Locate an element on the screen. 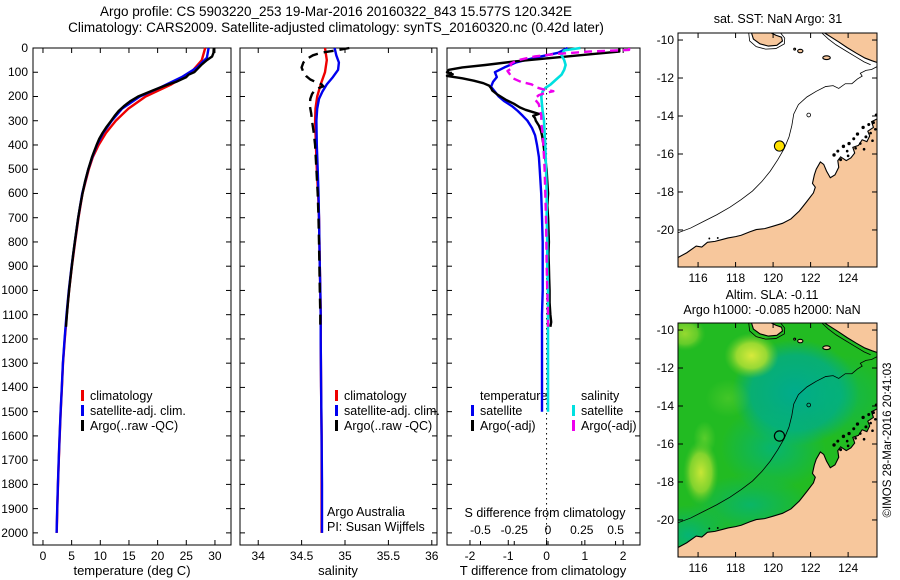 This screenshot has width=900, height=580. tdiff-sal-legend: salinity satellite Argo(-adj) is located at coordinates (604, 411).